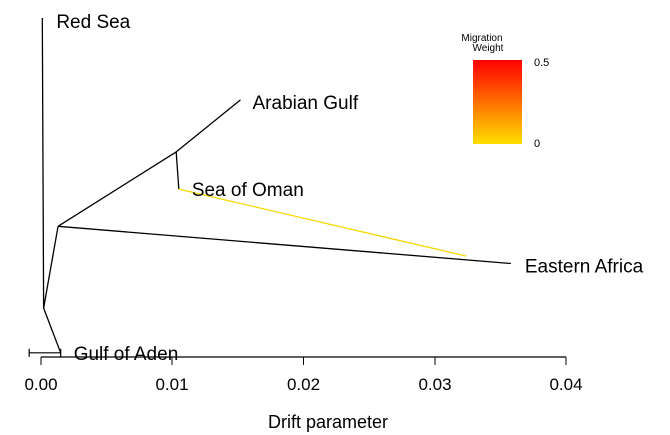 The image size is (670, 435). Describe the element at coordinates (45, 352) in the screenshot. I see `drift-error-bar` at that location.